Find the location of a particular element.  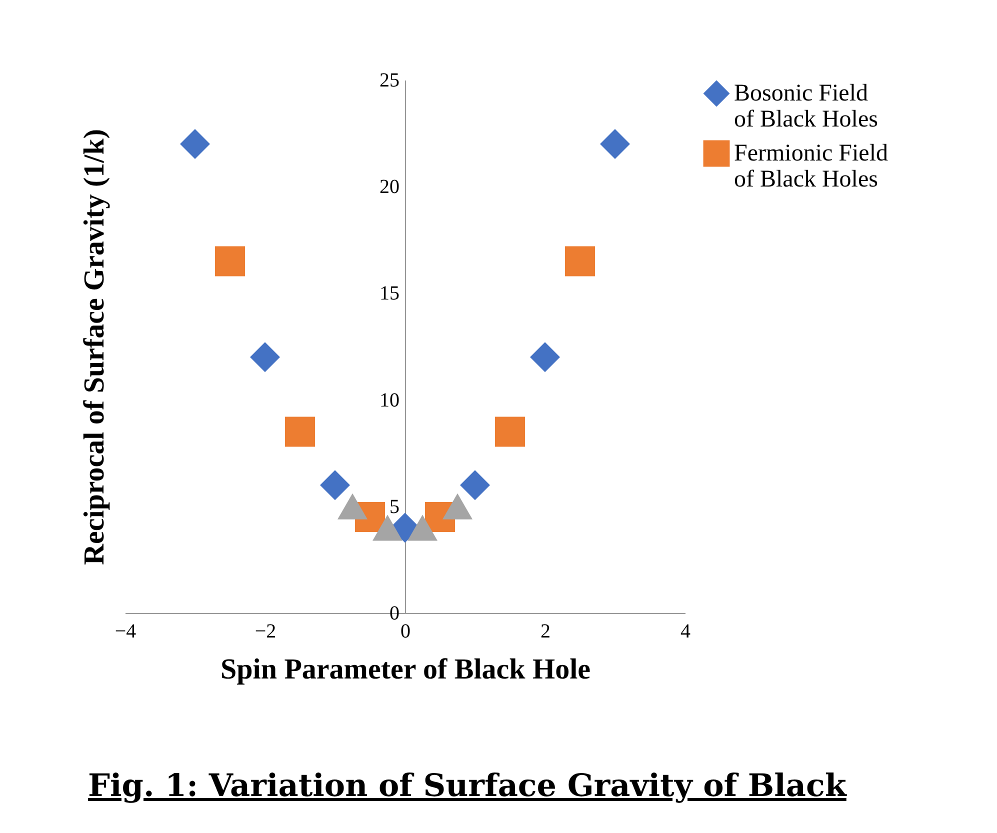

x-tick-label: 4 is located at coordinates (685, 631).